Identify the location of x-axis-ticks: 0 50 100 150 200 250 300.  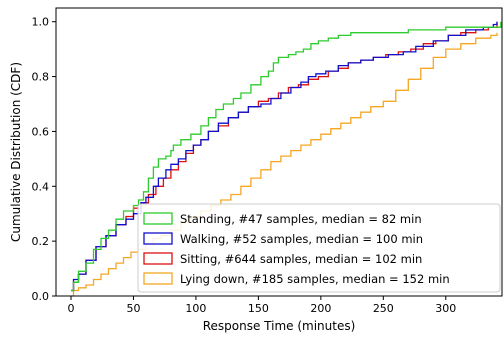
(261, 305).